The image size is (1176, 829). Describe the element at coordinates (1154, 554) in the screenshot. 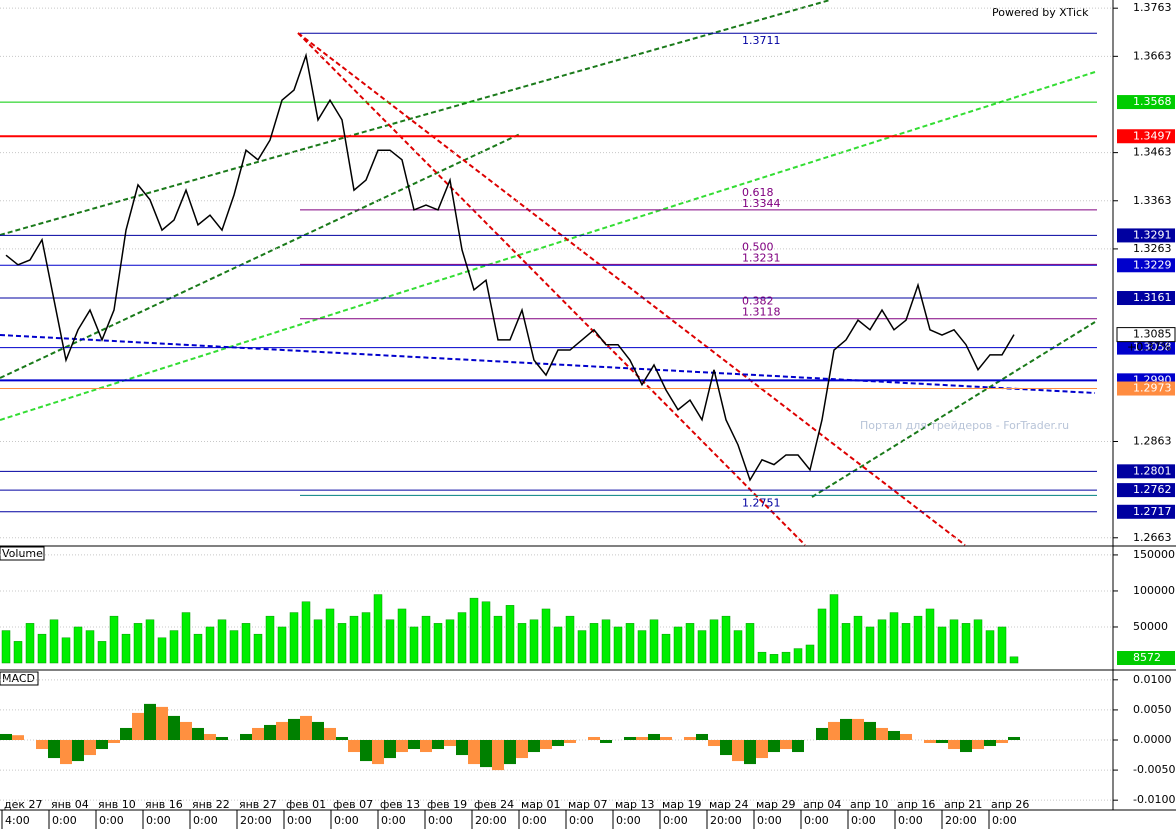

I see `y-tick-label: 150000` at that location.